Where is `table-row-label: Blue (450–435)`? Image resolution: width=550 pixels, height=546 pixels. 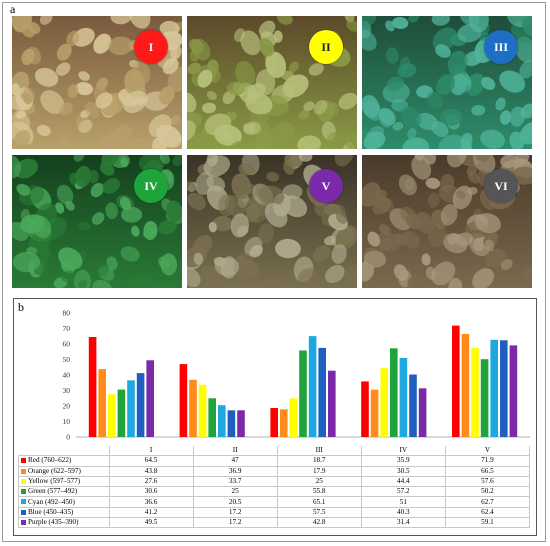
table-row-label: Blue (450–435) is located at coordinates (64, 512).